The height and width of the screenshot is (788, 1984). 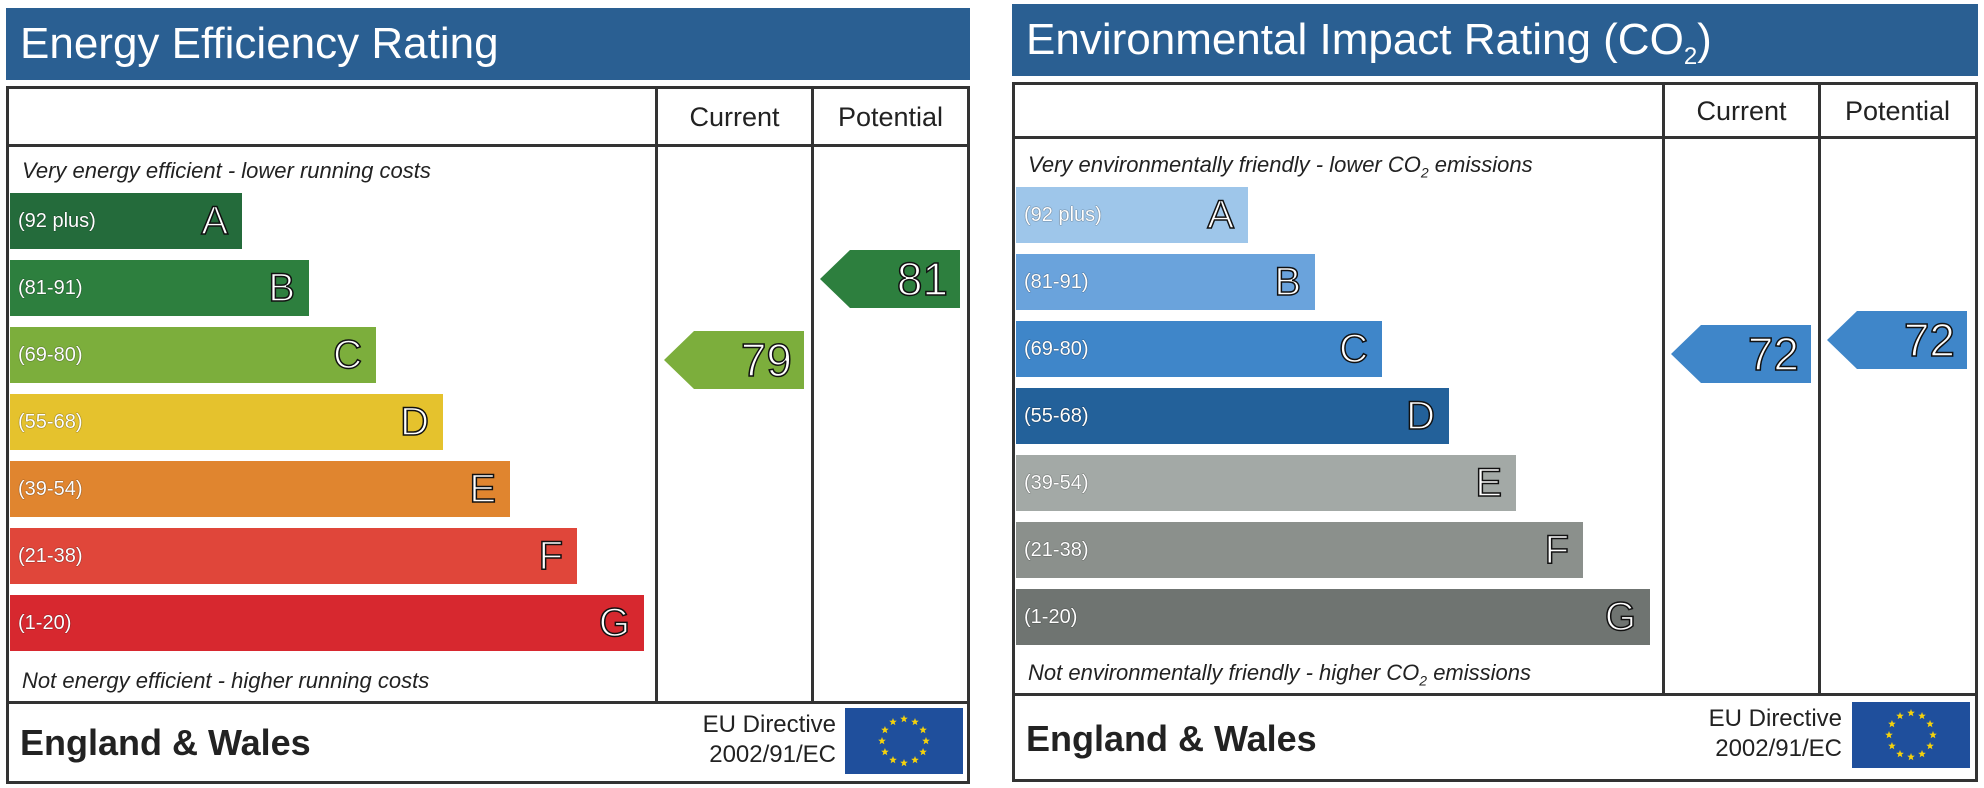 What do you see at coordinates (226, 422) in the screenshot?
I see `band-d: (55-68) D` at bounding box center [226, 422].